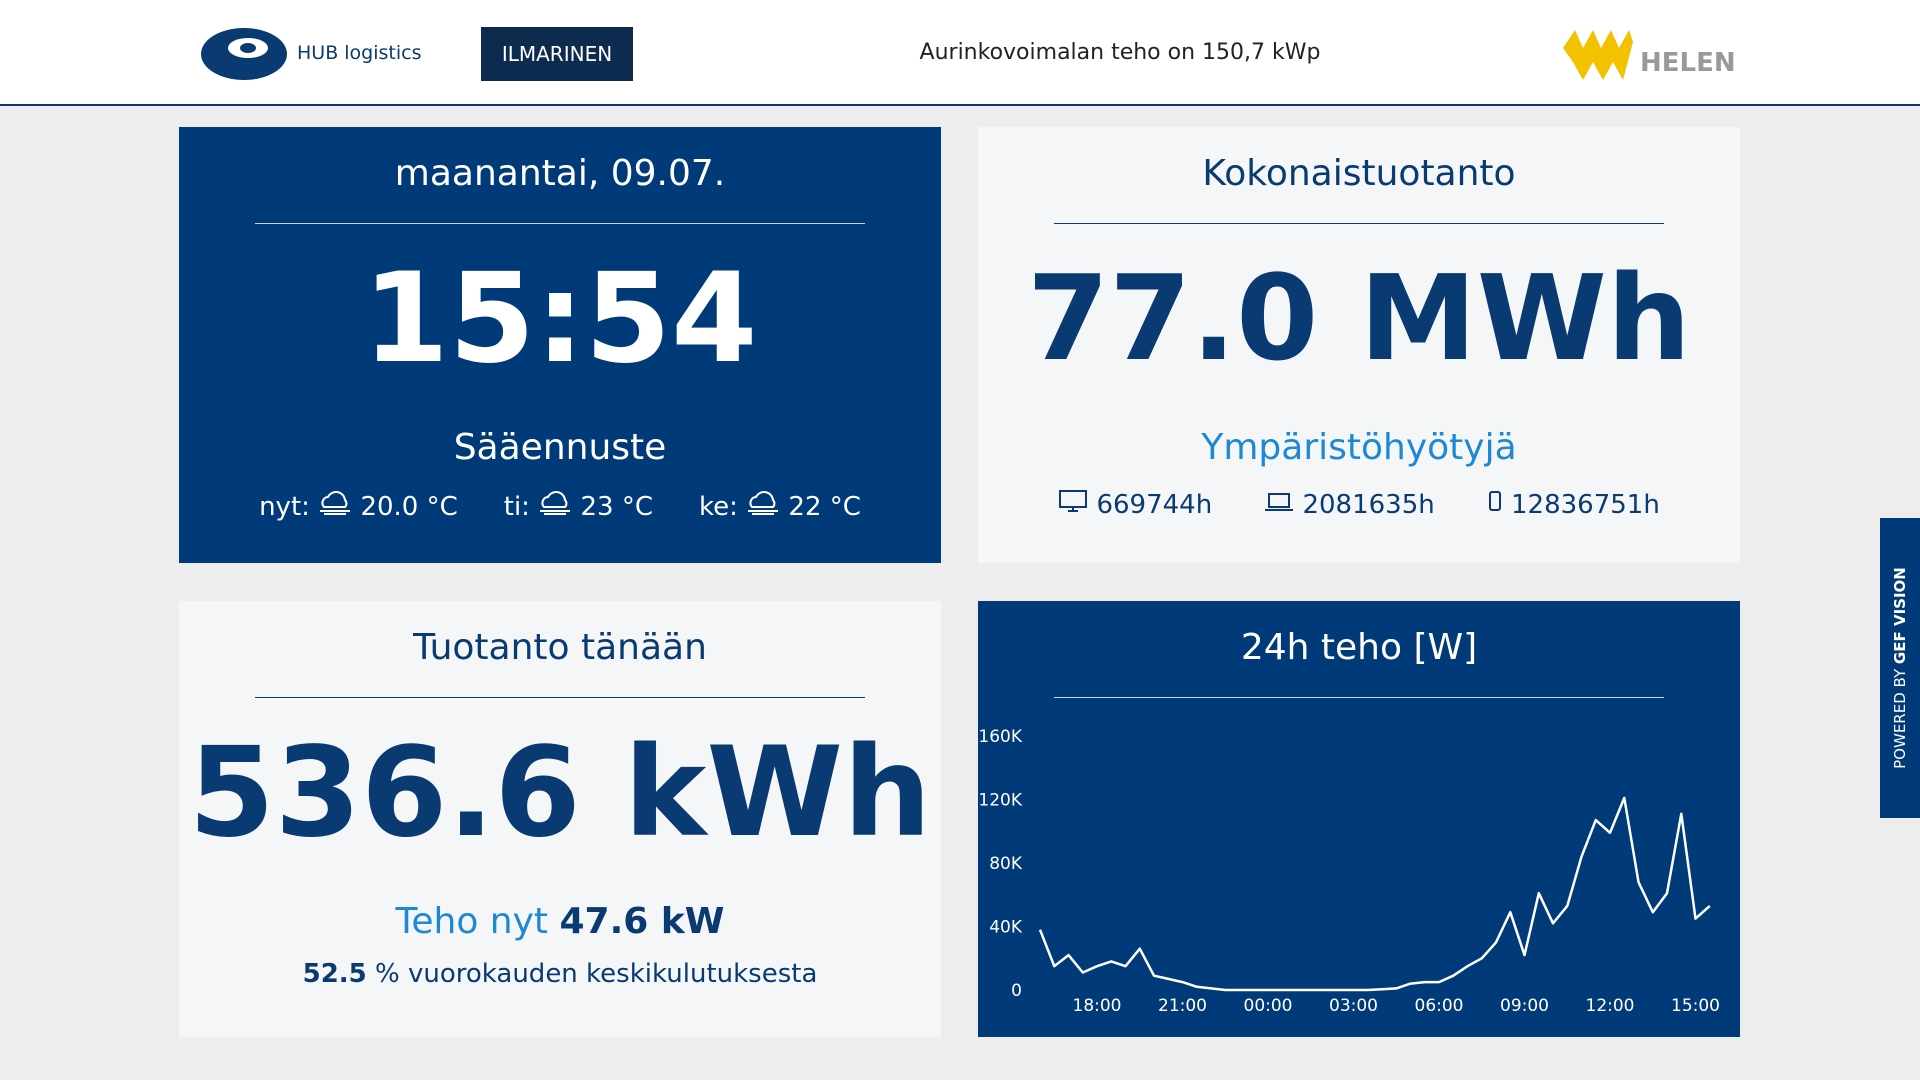  What do you see at coordinates (1182, 1006) in the screenshot?
I see `x-tick-label: 21:00` at bounding box center [1182, 1006].